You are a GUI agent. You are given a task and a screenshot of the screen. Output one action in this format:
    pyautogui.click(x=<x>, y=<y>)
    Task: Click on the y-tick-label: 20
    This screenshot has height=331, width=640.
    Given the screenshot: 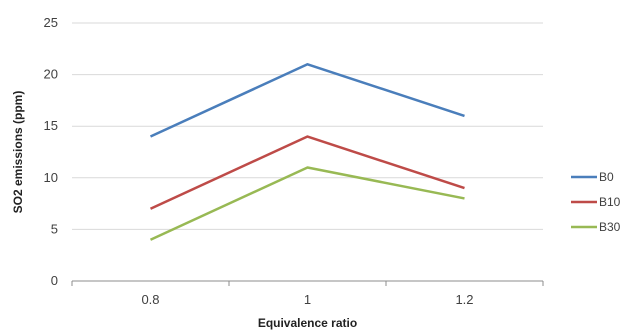 What is the action you would take?
    pyautogui.click(x=51, y=74)
    